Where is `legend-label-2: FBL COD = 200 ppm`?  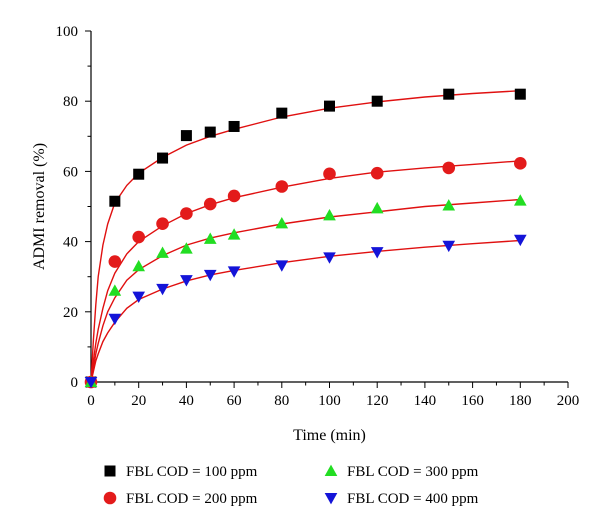
legend-label-2: FBL COD = 200 ppm is located at coordinates (192, 499).